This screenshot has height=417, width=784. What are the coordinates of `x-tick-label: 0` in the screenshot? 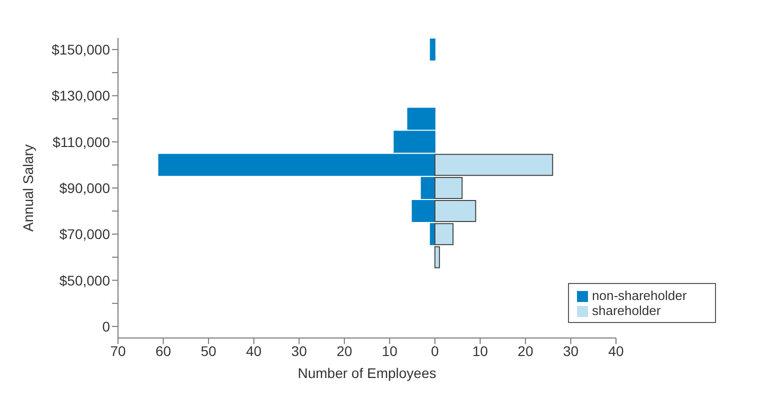 It's located at (435, 350).